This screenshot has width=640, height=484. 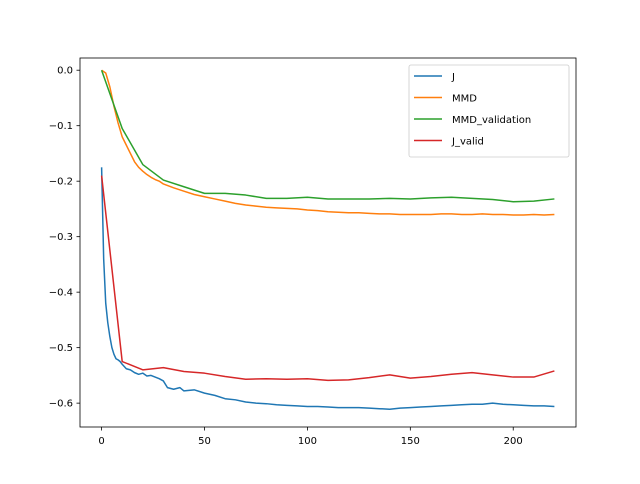 What do you see at coordinates (61, 182) in the screenshot?
I see `y-tick-label: −0.2` at bounding box center [61, 182].